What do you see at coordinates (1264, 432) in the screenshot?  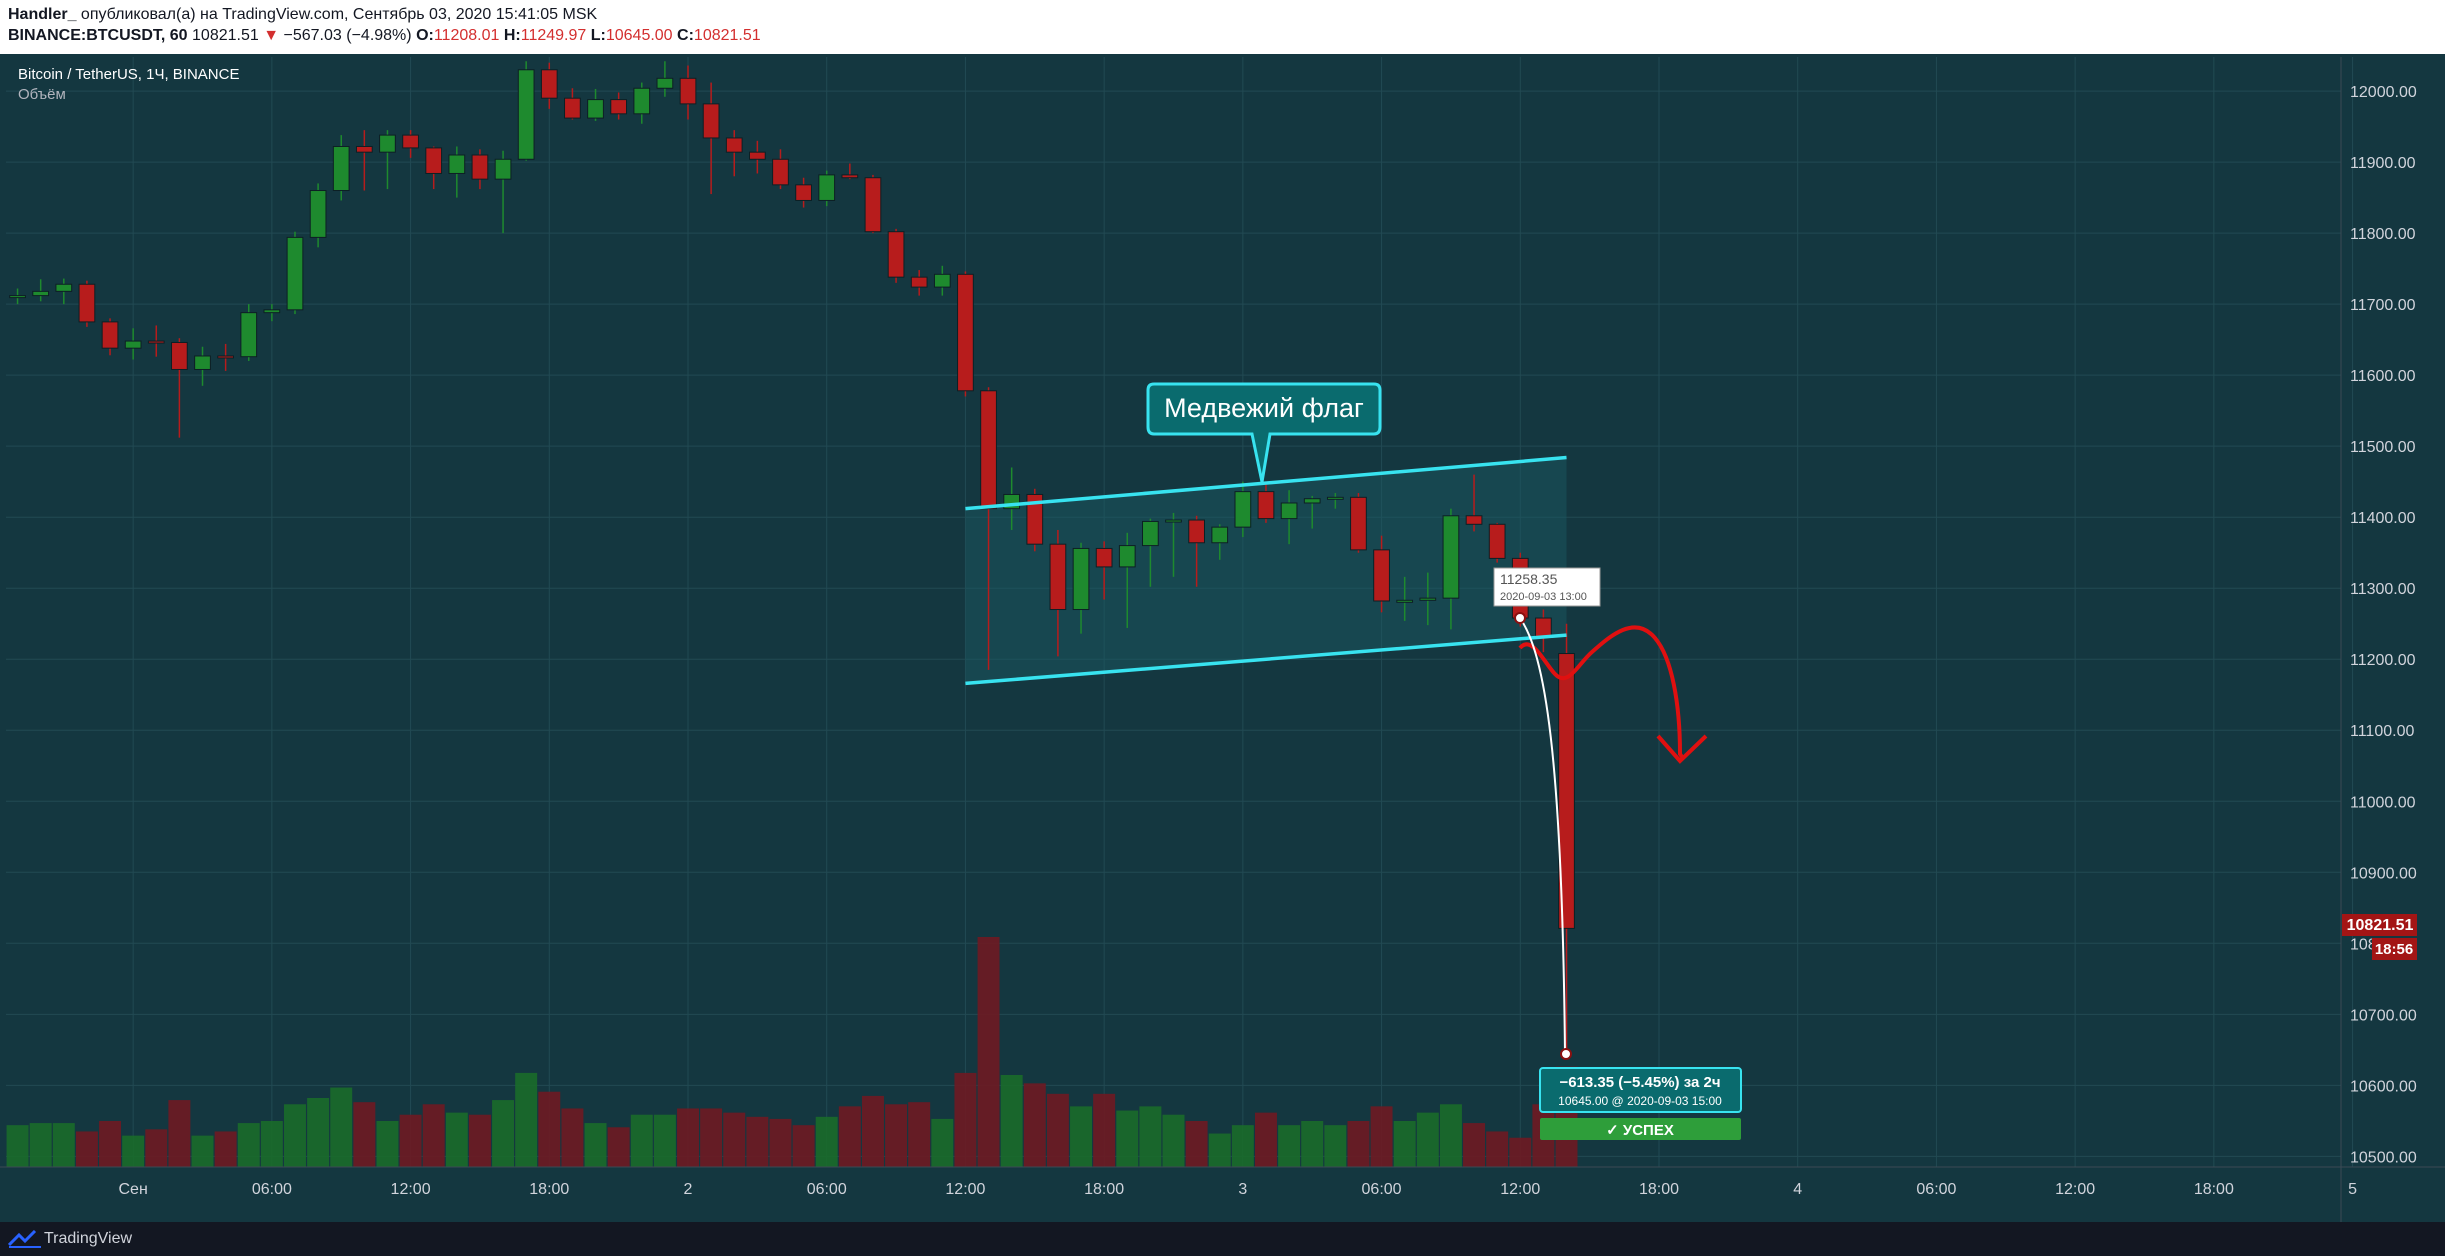 I see `bear-flag-callout: Медвежий флаг` at bounding box center [1264, 432].